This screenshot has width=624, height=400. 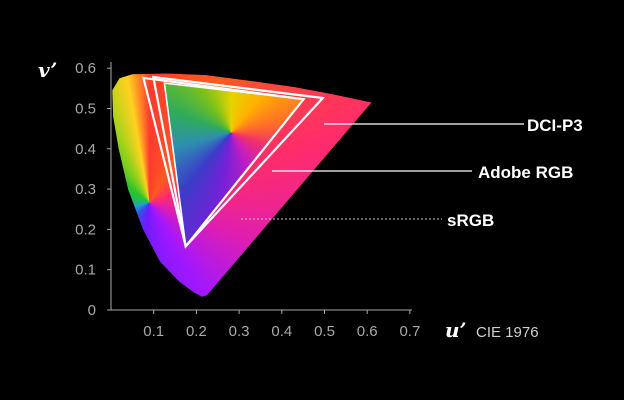 I want to click on srgb-triangle, so click(x=234, y=165).